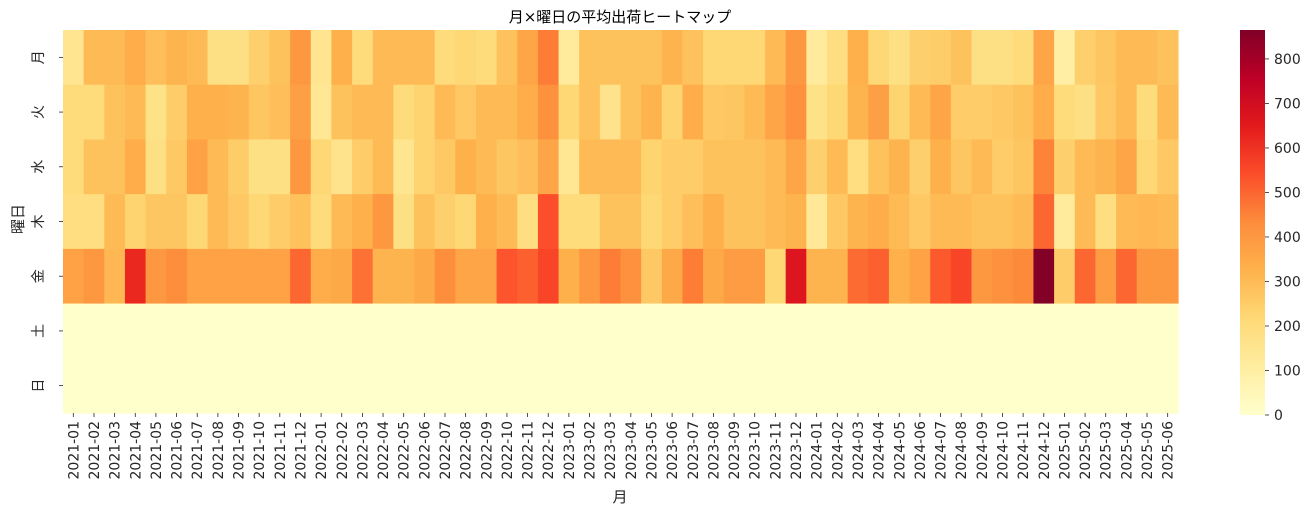  What do you see at coordinates (39, 331) in the screenshot?
I see `y-tick-label: 土` at bounding box center [39, 331].